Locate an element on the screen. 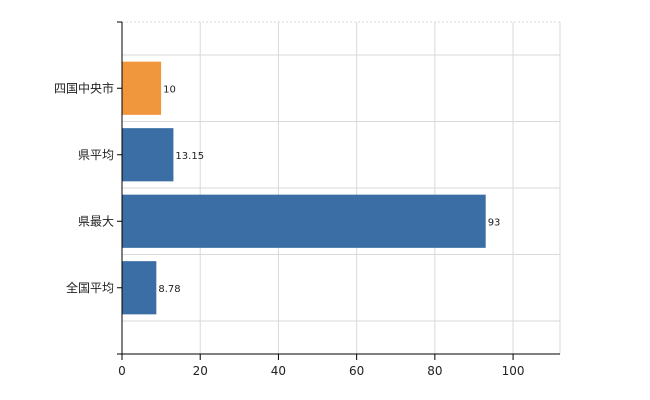 This screenshot has height=400, width=650. category-label: 県最大 is located at coordinates (96, 221).